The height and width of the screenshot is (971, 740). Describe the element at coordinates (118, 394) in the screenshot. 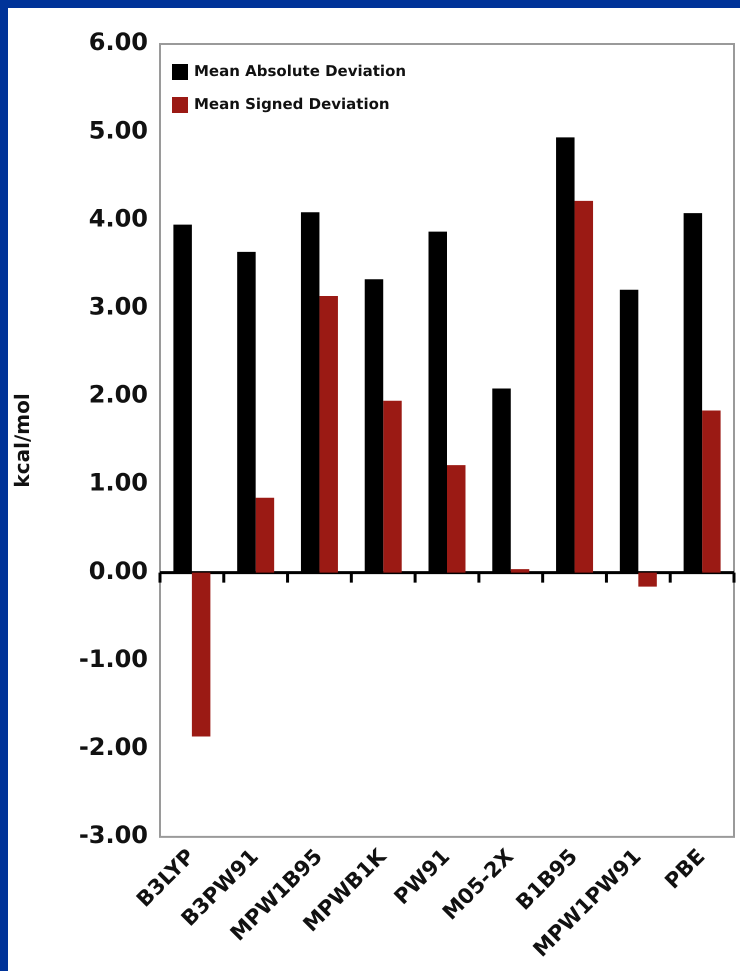

I see `y-tick-label: 2.00` at that location.